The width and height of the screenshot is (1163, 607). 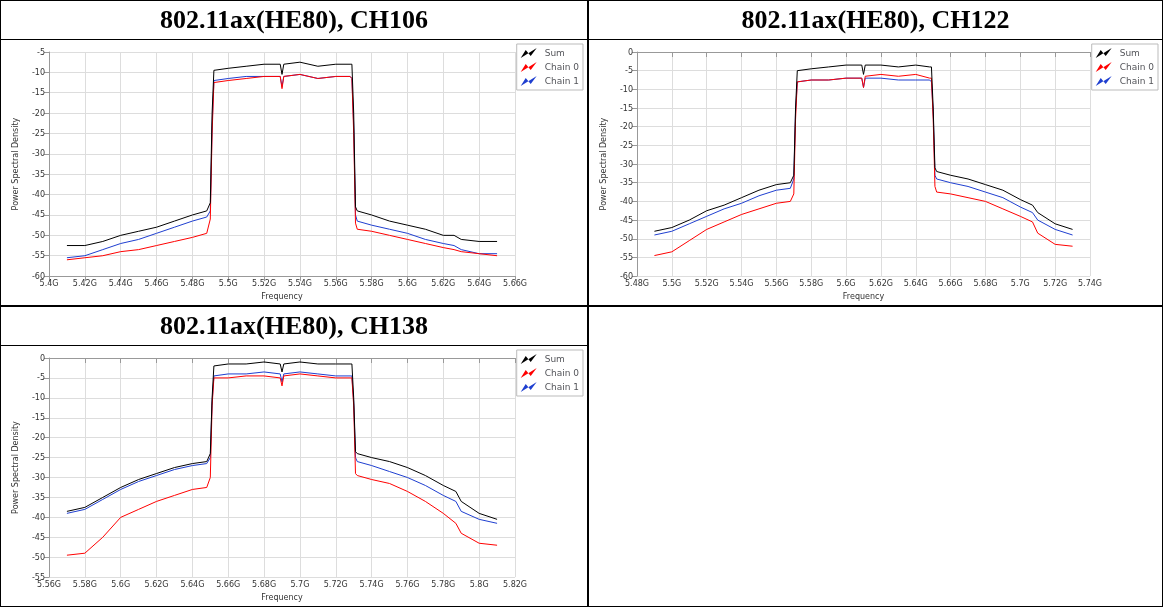 I want to click on x-tick-label: 5.8G, so click(x=479, y=584).